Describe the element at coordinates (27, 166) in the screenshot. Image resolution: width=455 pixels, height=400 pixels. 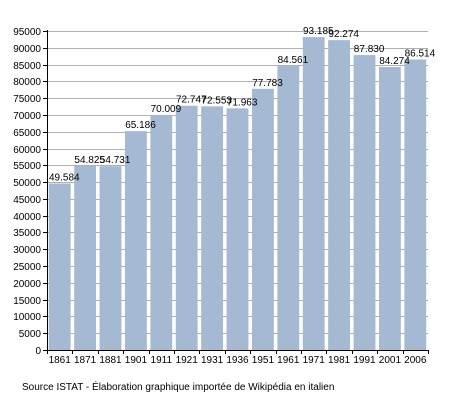
I see `y-tick-label: 55000` at that location.